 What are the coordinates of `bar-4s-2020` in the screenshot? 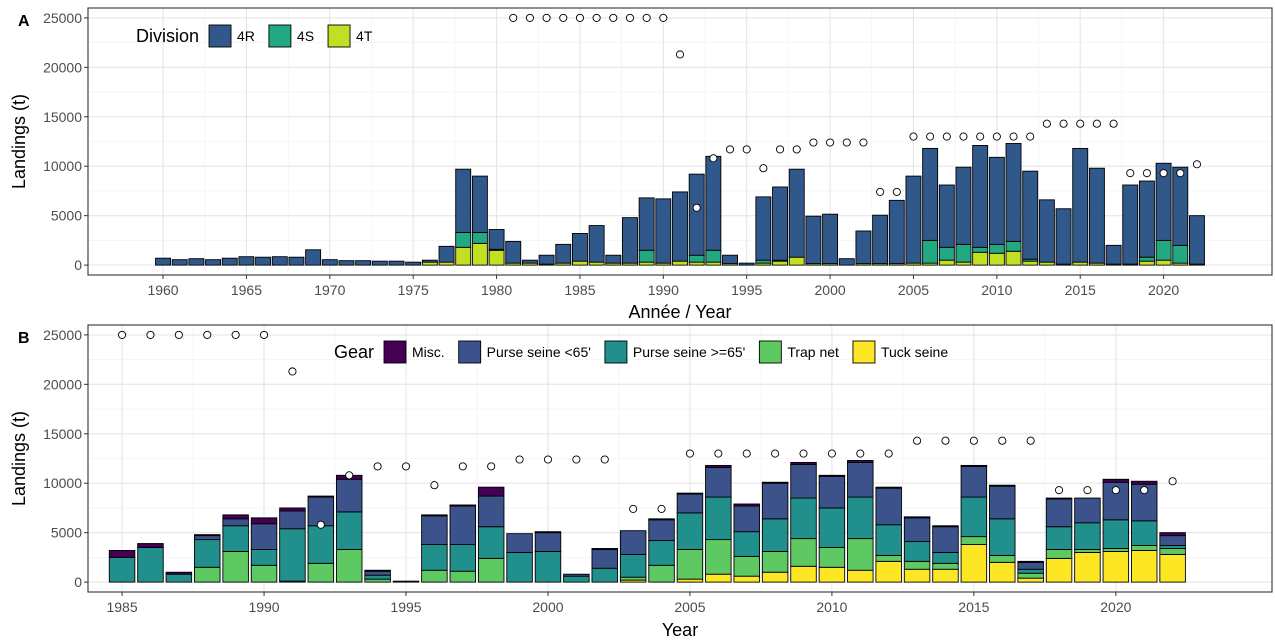 It's located at (1163, 250).